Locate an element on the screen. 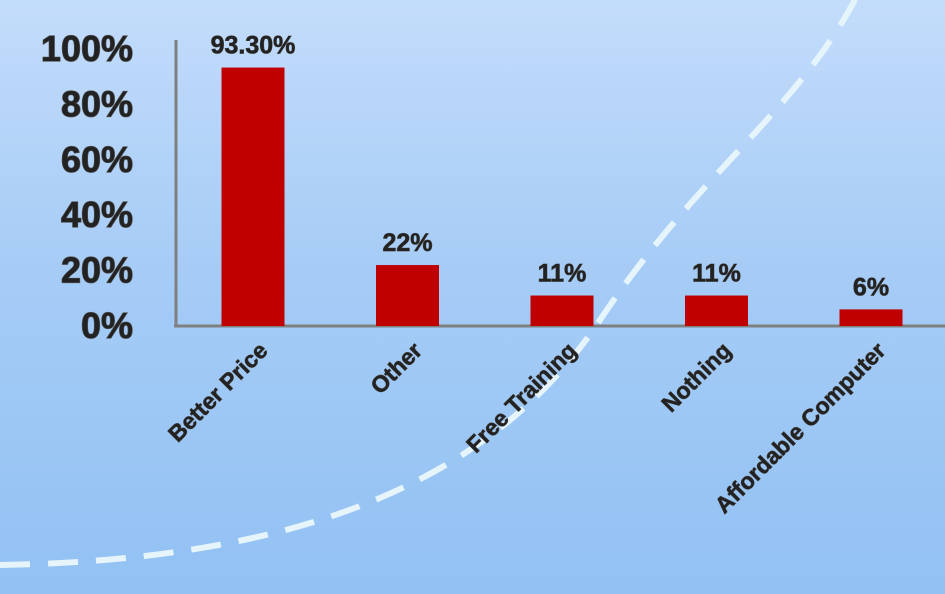 The image size is (945, 594). y-axis-ticks: 0% 20% 40% 60% 80% 100% is located at coordinates (86, 186).